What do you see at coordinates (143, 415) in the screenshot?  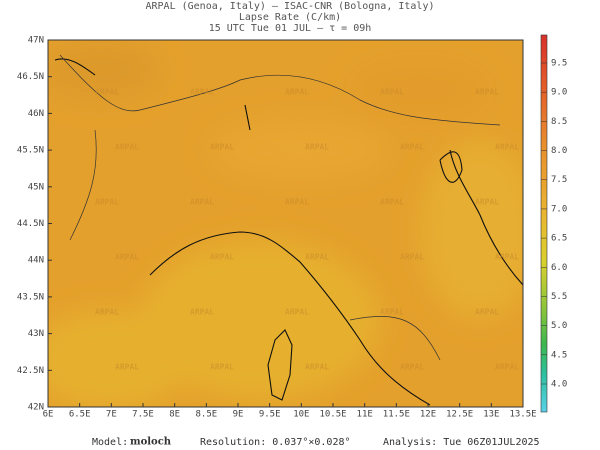 I see `lon-label: 7.5E` at bounding box center [143, 415].